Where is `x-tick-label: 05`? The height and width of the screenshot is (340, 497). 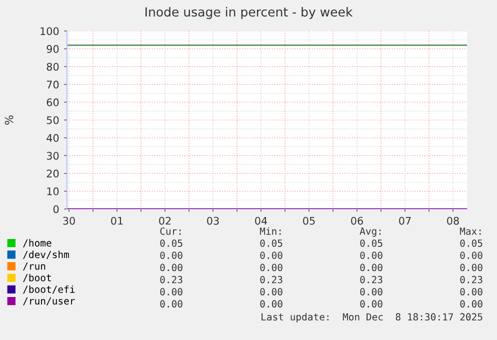
x-tick-label: 05 is located at coordinates (309, 220).